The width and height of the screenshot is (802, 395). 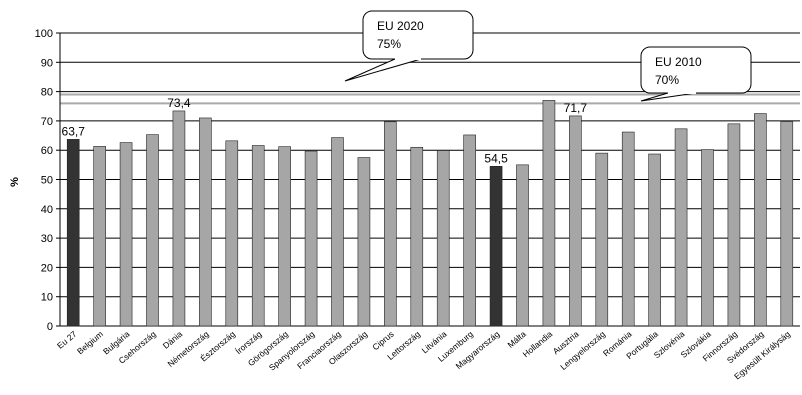 I want to click on y-tick-label: 40, so click(x=47, y=210).